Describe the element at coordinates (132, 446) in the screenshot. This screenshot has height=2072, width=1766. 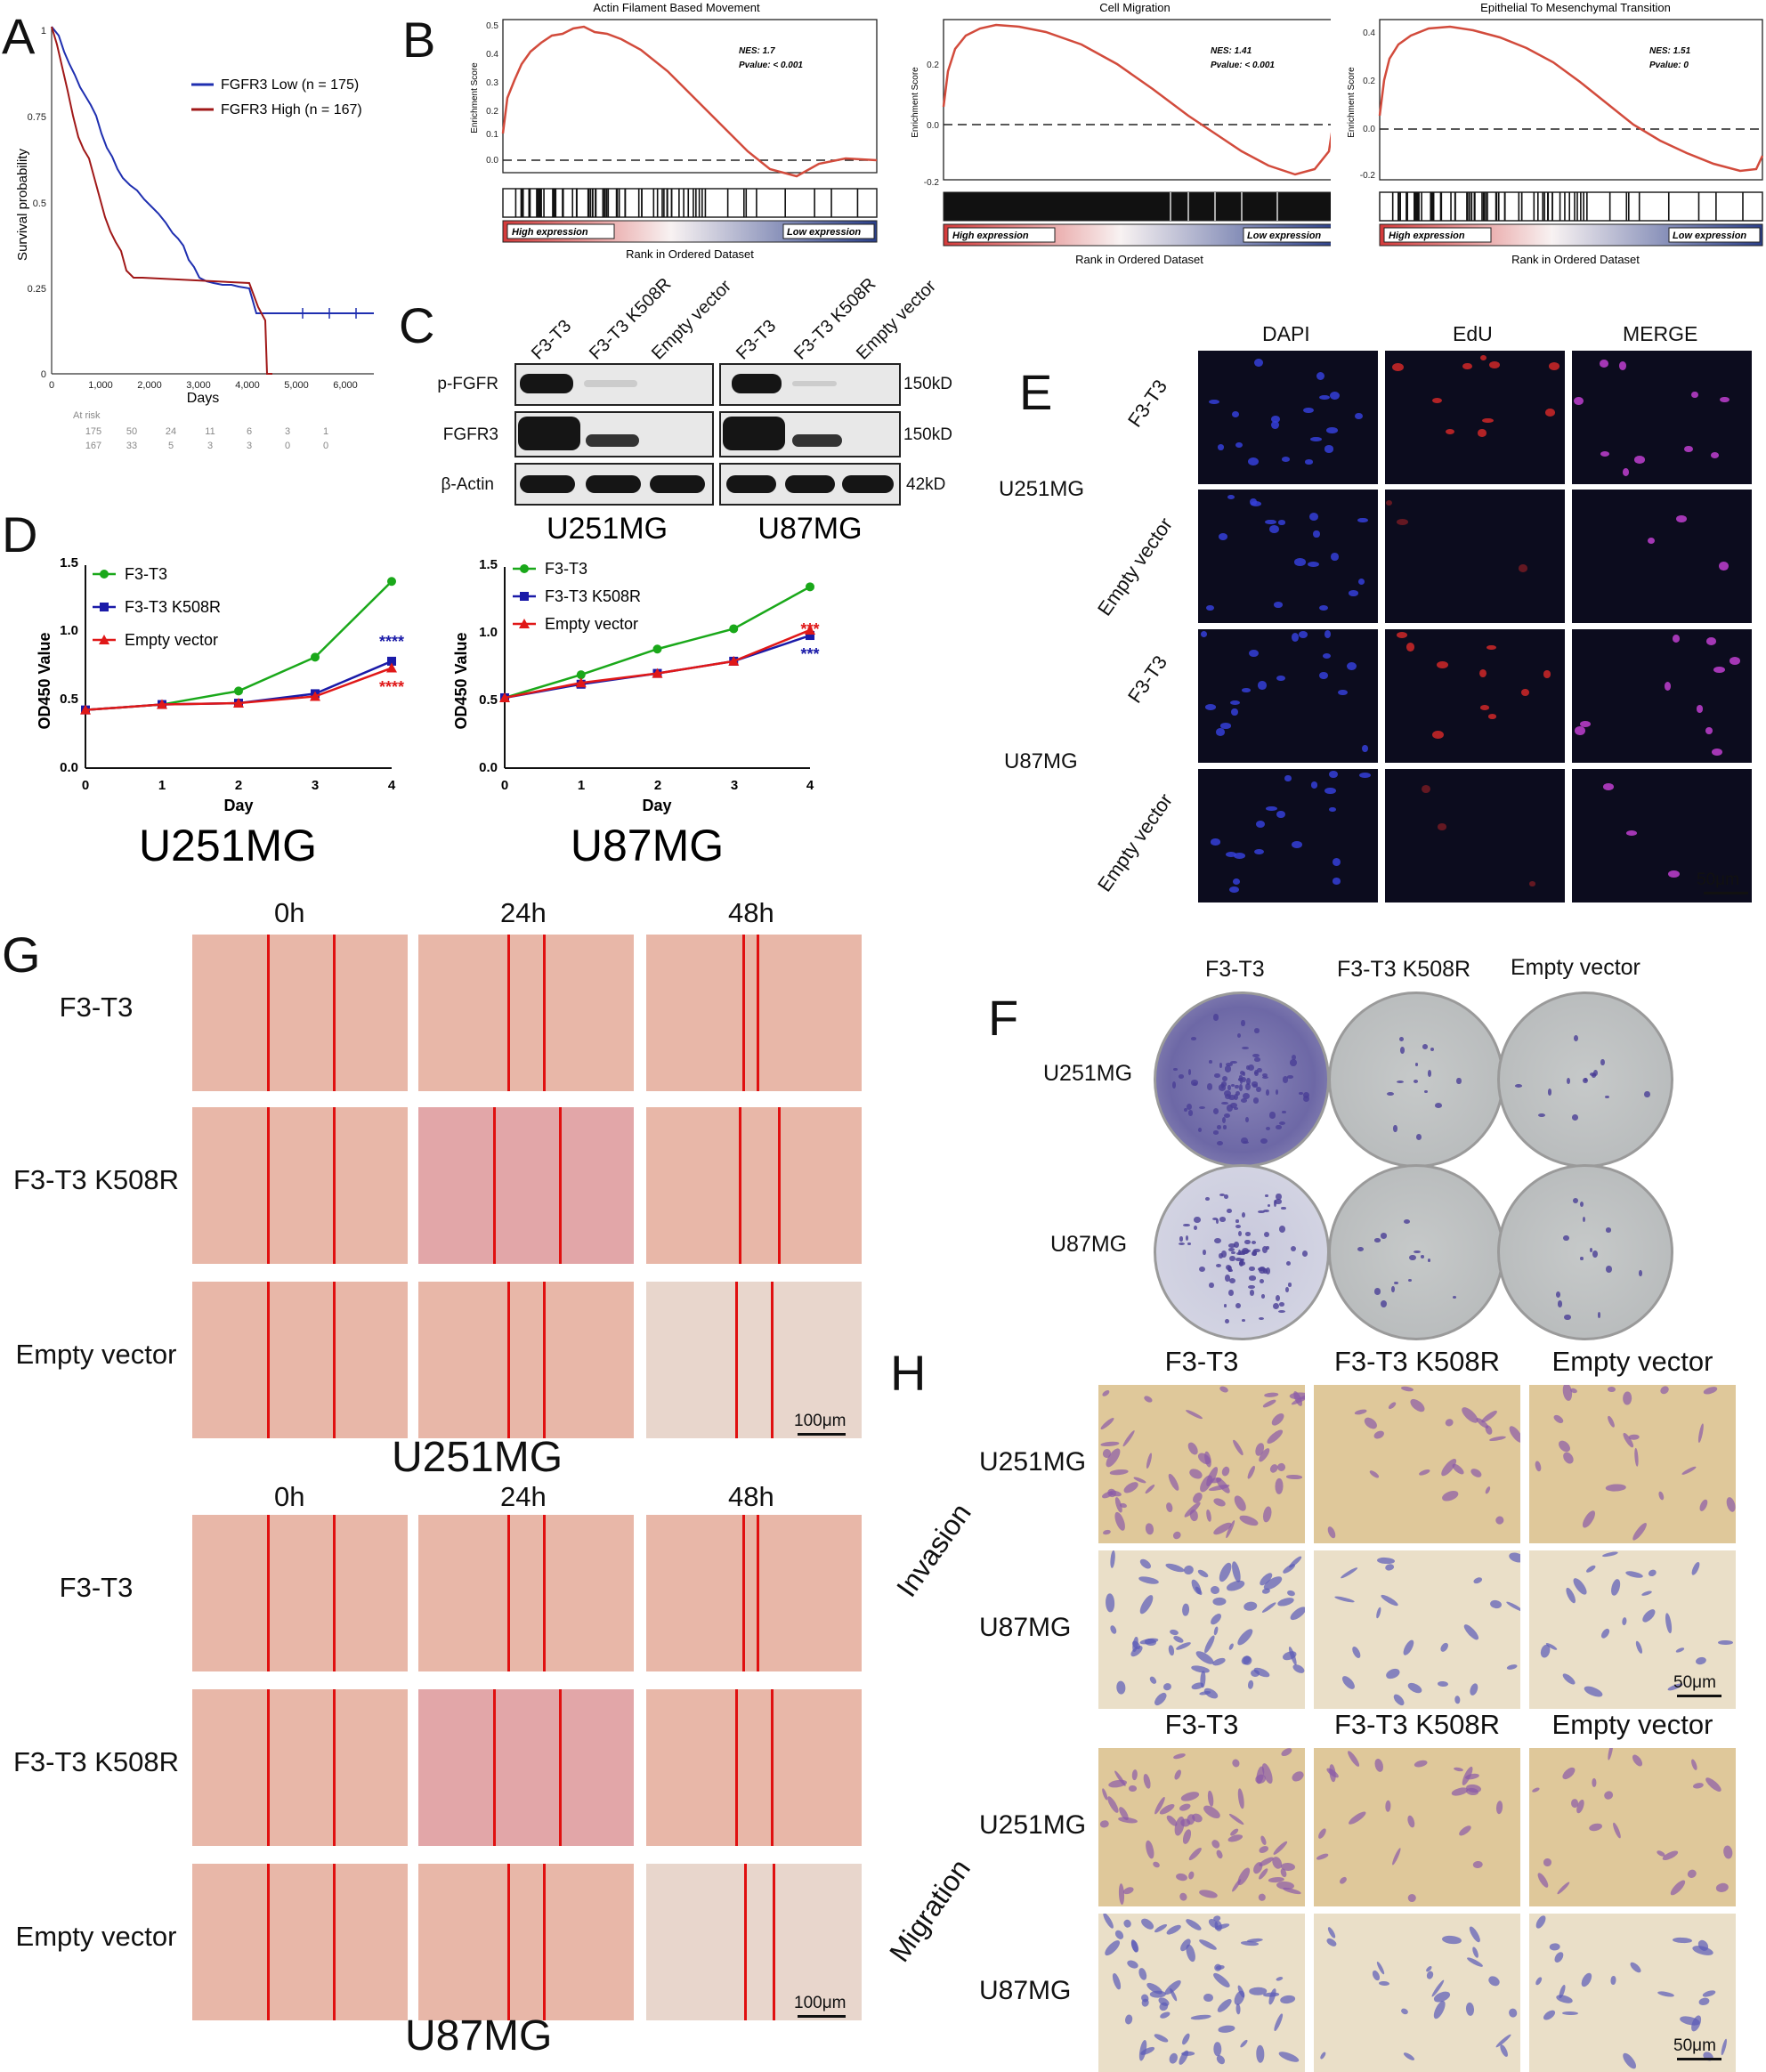
I see `svg-text: 33` at that location.